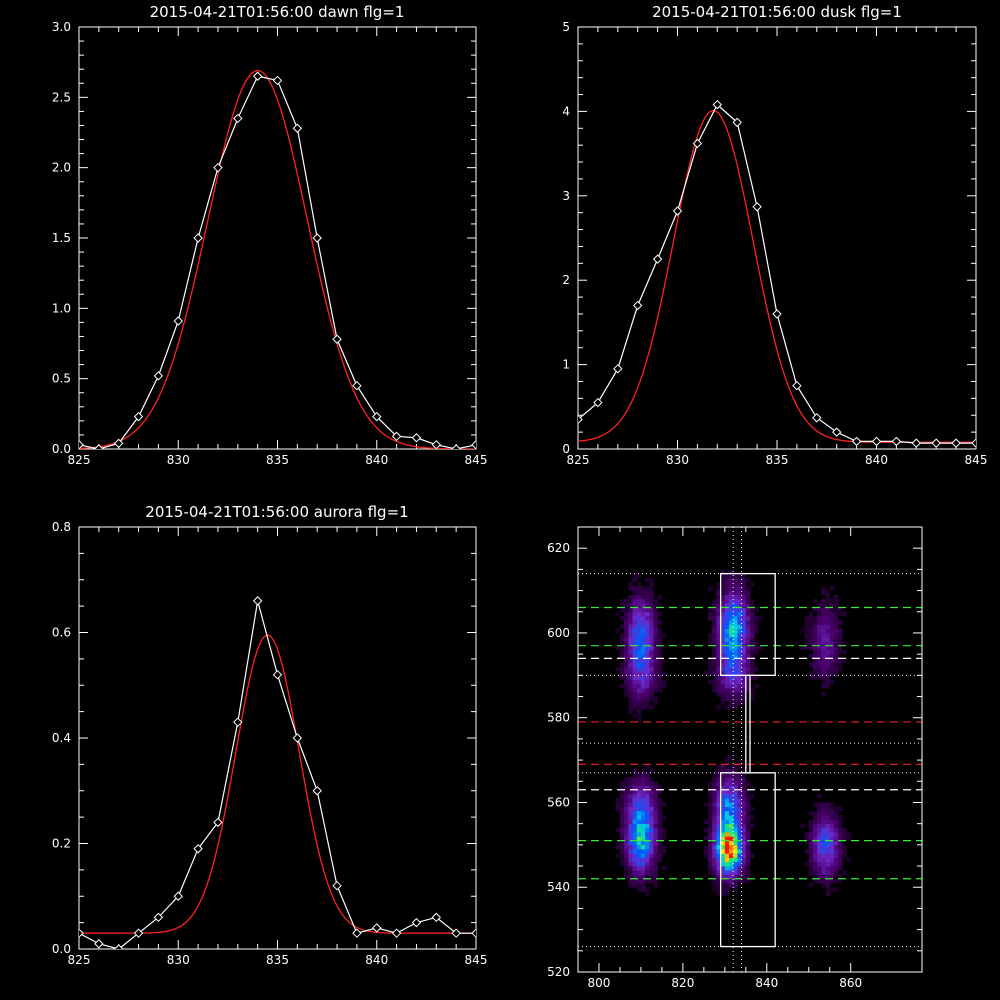 The width and height of the screenshot is (1000, 1000). I want to click on aurora-plot-title: 2015-04-21T01:56:00 aurora flg=1, so click(276, 512).